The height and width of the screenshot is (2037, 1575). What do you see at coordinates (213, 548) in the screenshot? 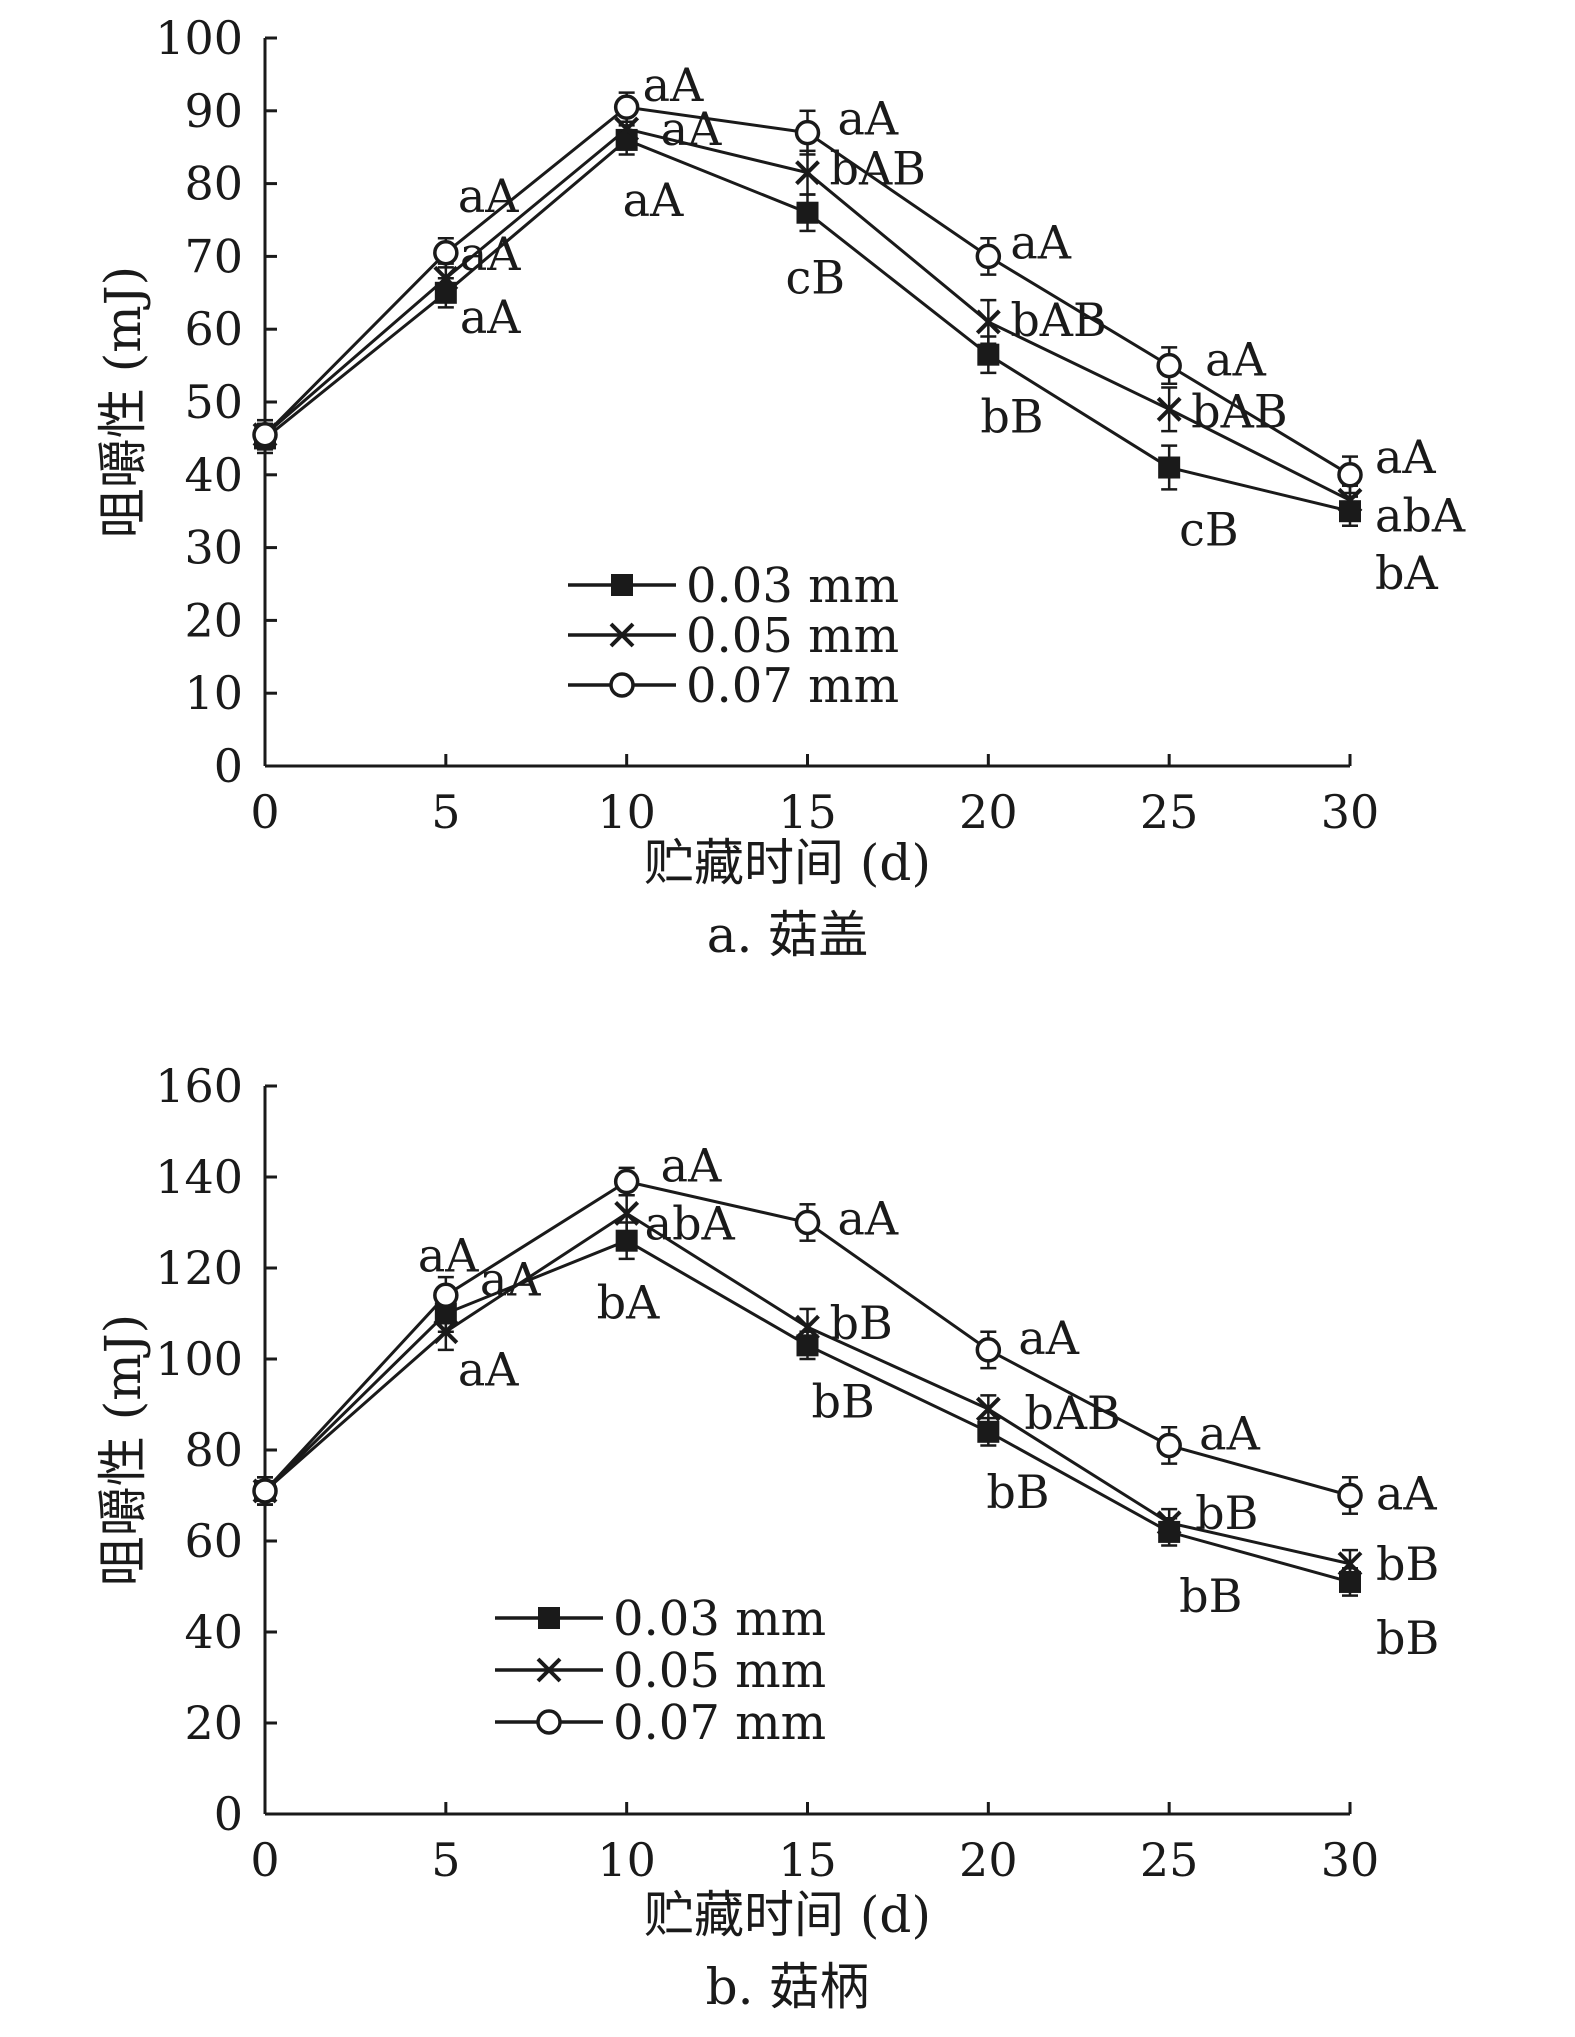
I see `y-tick-label: 30` at bounding box center [213, 548].